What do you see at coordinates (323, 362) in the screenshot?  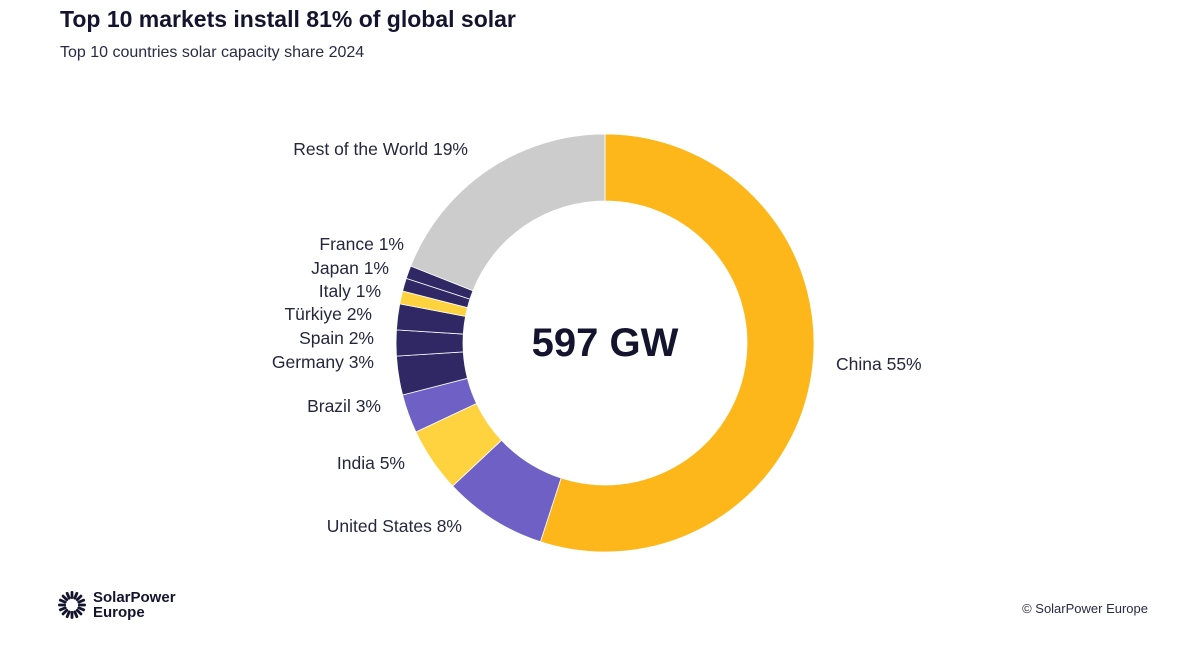 I see `slice-label-germany: Germany 3%` at bounding box center [323, 362].